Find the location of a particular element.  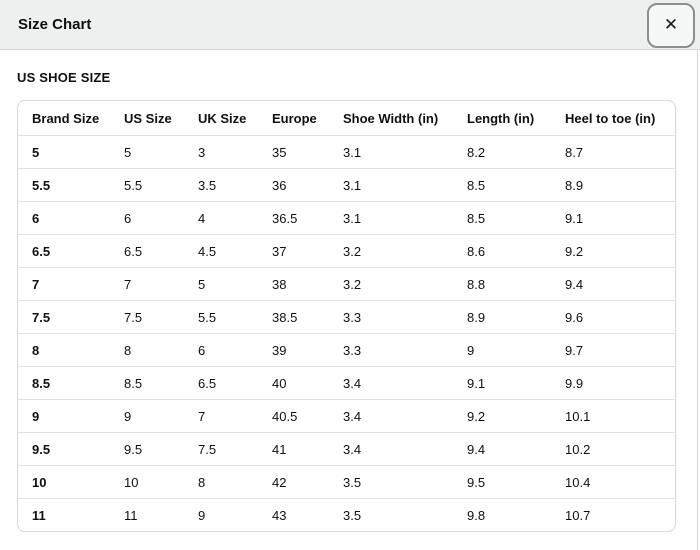

table-row: 11 11 9 43 3.5 9.8 10.7 is located at coordinates (346, 514).